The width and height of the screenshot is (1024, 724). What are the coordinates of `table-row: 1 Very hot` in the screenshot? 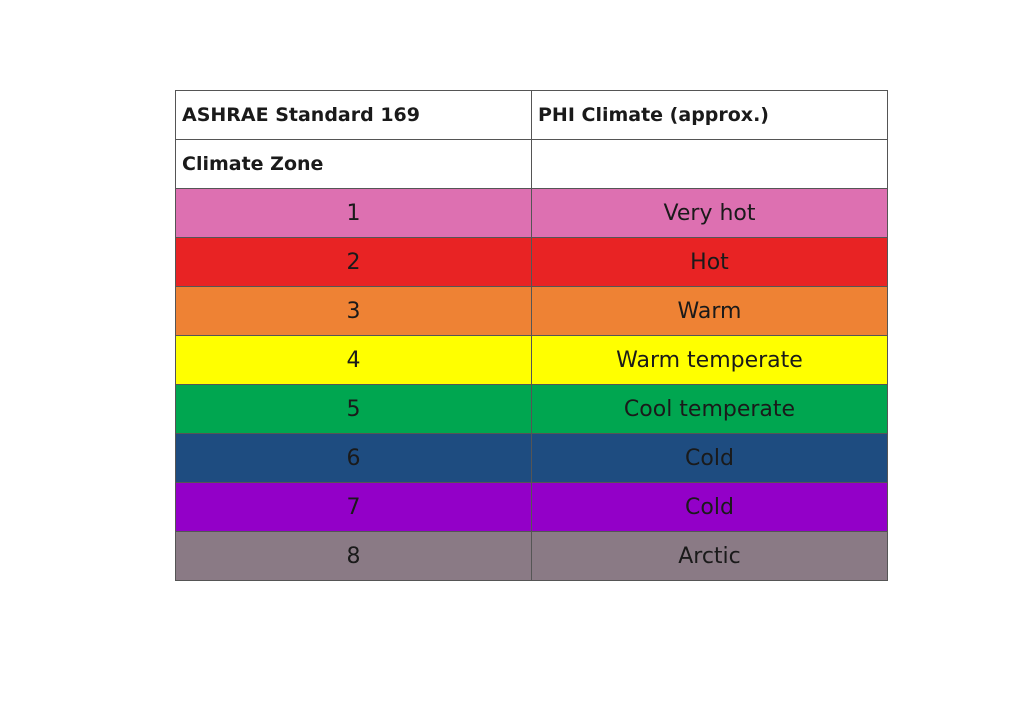 It's located at (531, 213).